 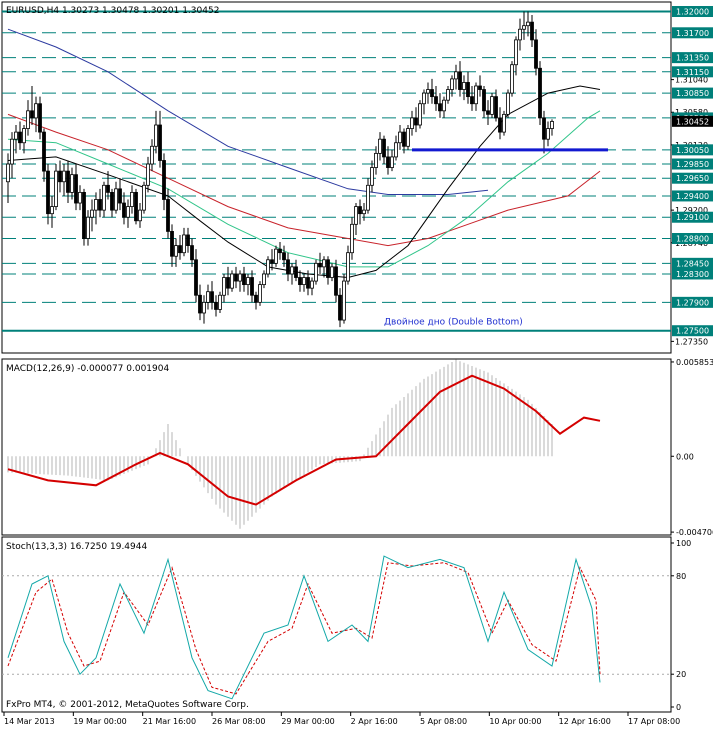 I want to click on time-tick-label: 10 Apr 00:00, so click(x=515, y=721).